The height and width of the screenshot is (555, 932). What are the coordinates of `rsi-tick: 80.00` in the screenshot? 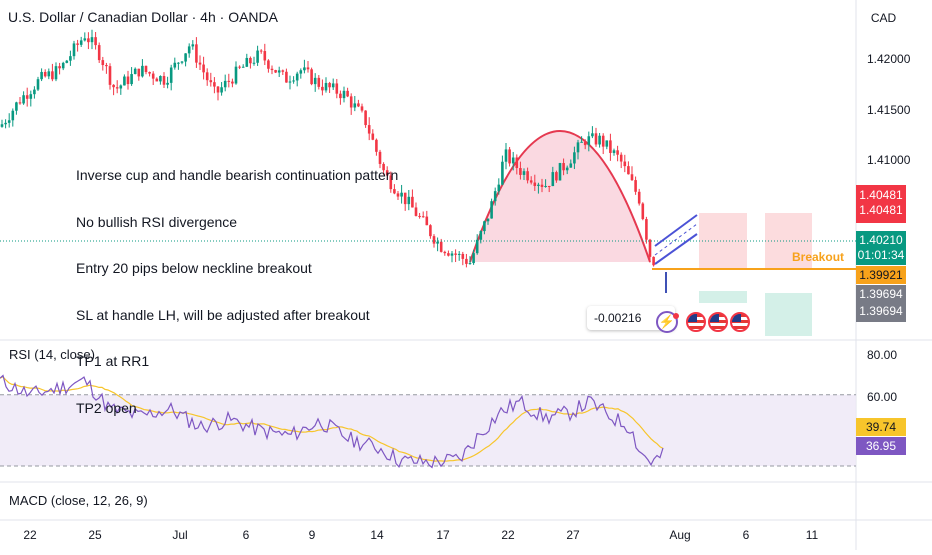 It's located at (882, 355).